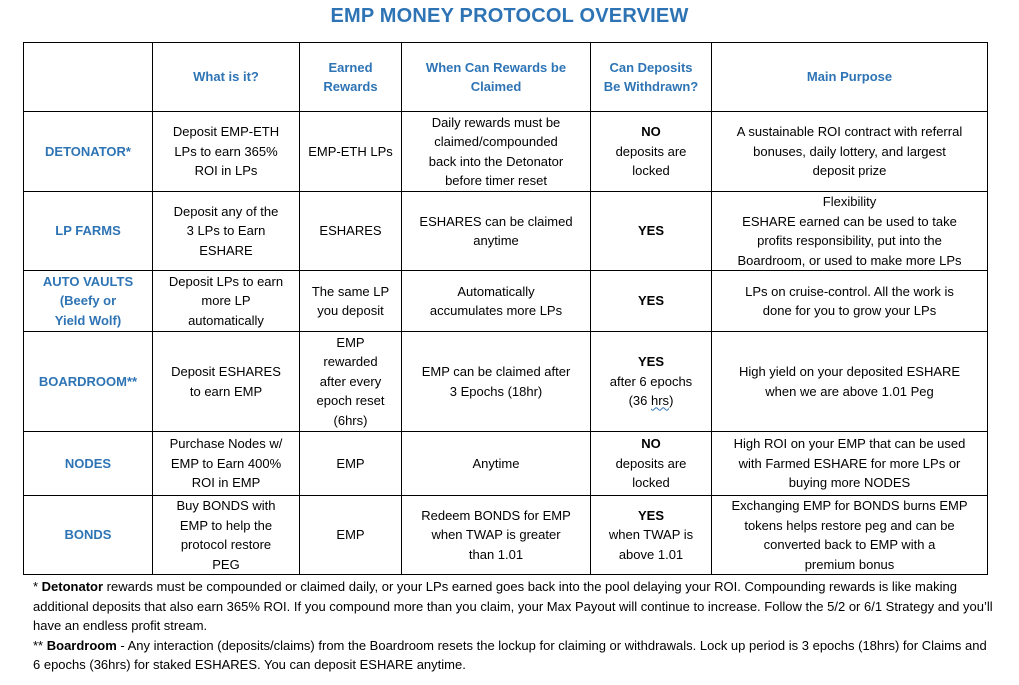 The height and width of the screenshot is (685, 1019). Describe the element at coordinates (651, 77) in the screenshot. I see `header-can-withdraw: Can Deposits Be Withdrawn?` at that location.